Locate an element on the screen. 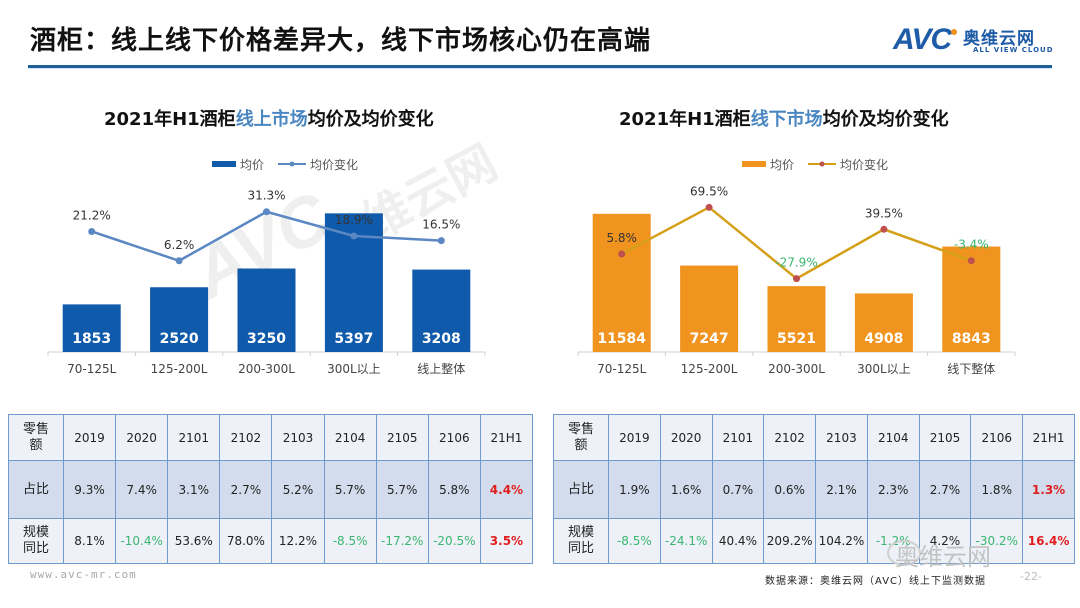 The width and height of the screenshot is (1080, 608). online-legend-bar-label: 均价 is located at coordinates (252, 165).